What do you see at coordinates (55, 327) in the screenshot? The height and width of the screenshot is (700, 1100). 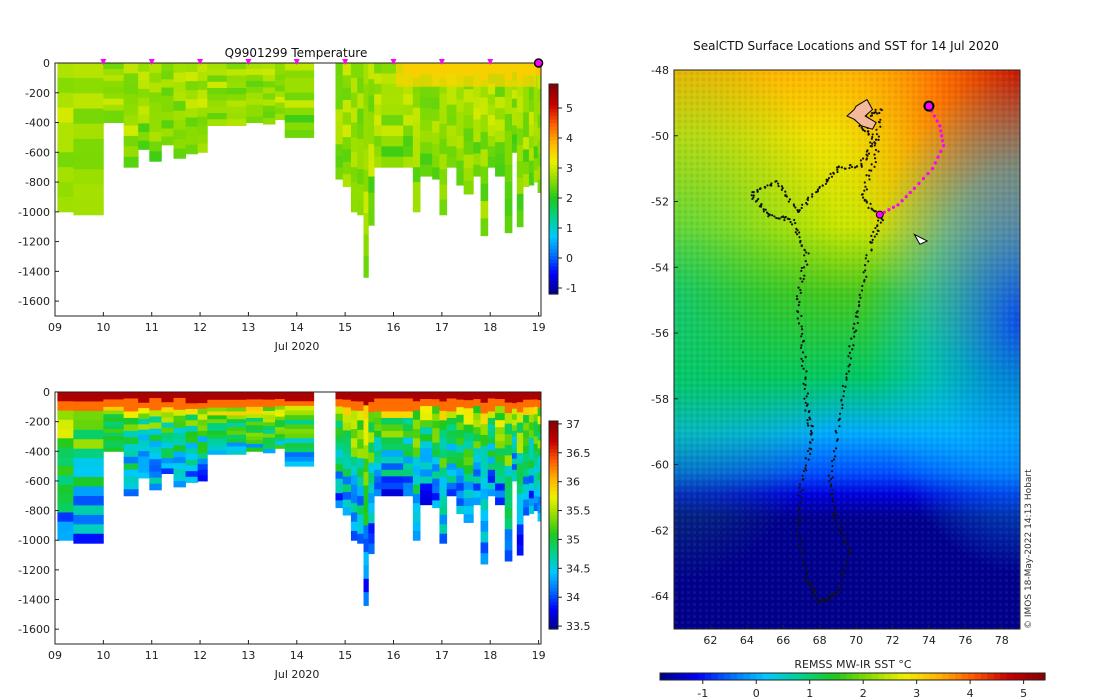 I see `x-tick-label: 09` at bounding box center [55, 327].